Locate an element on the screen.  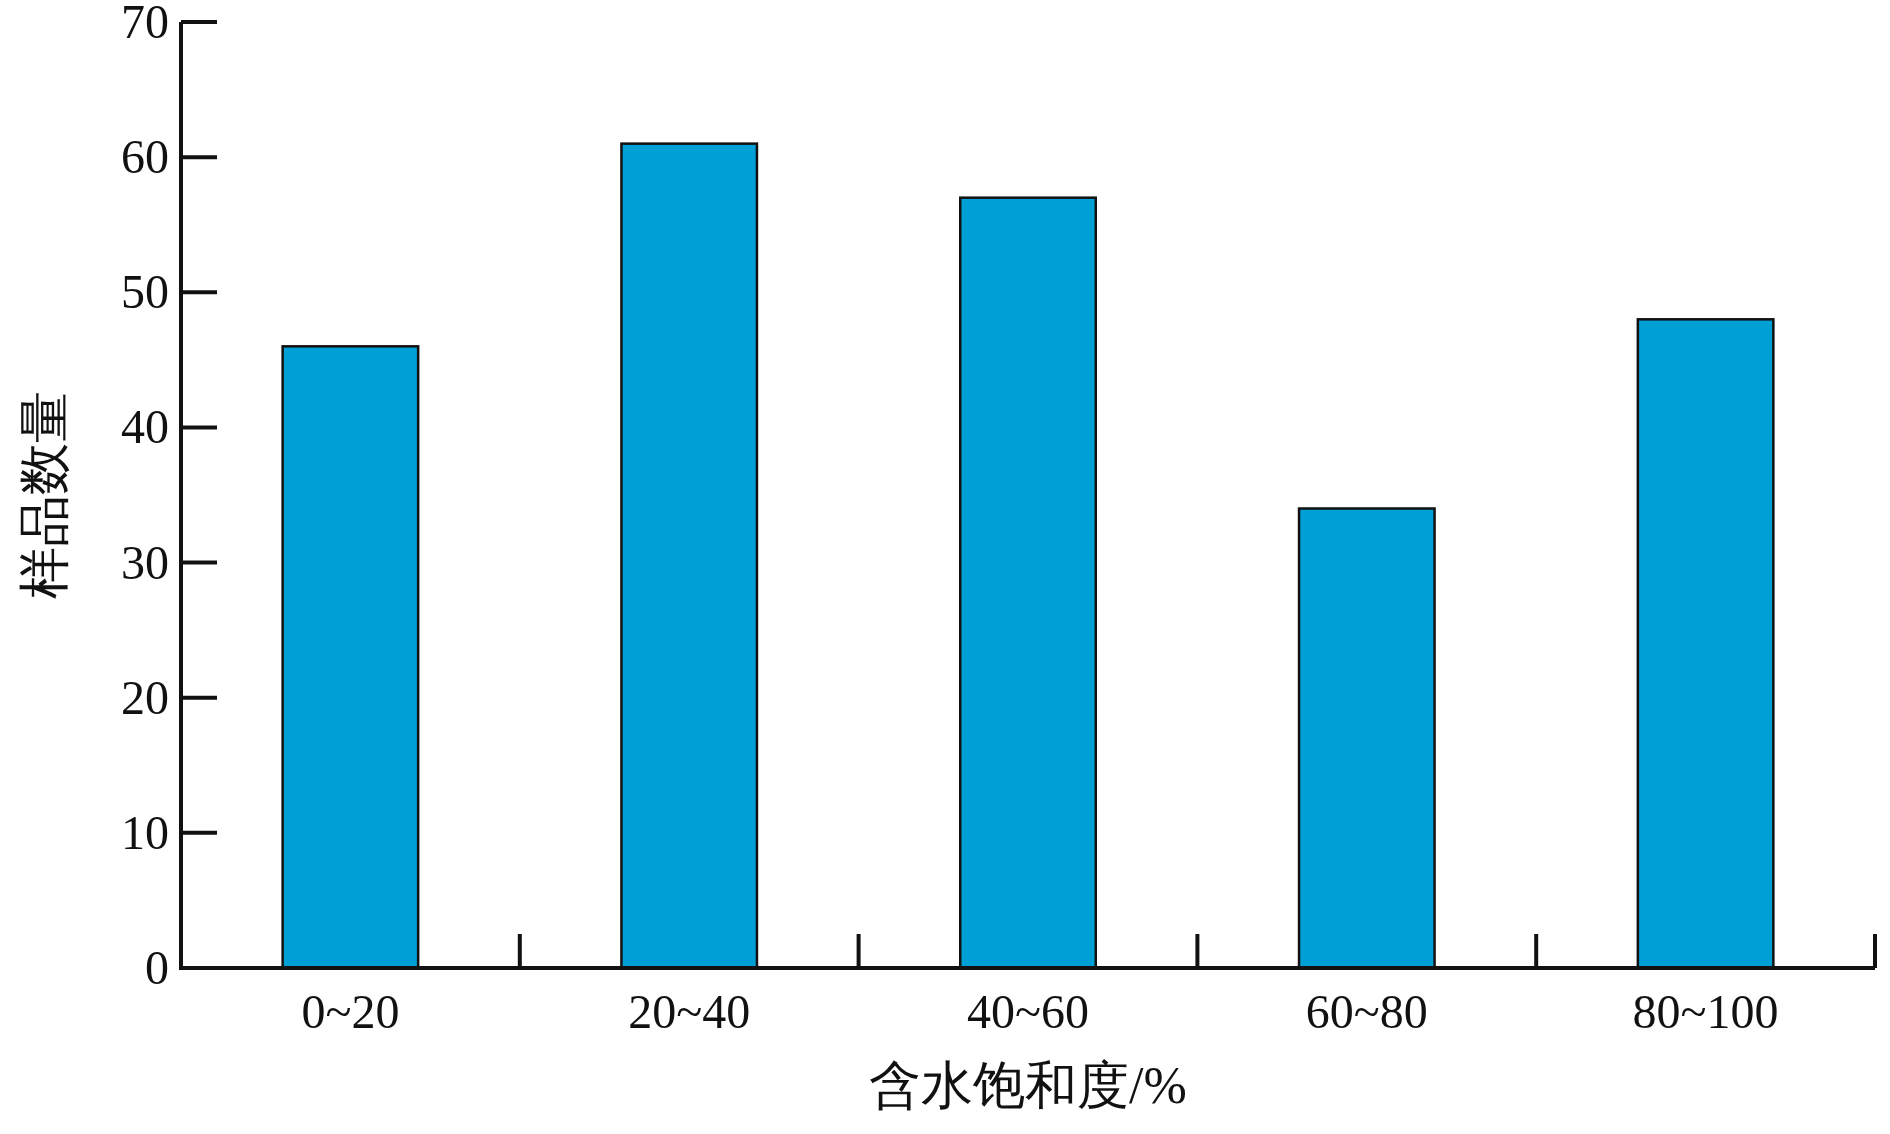
x-tick-label: 80~100 is located at coordinates (1705, 1011).